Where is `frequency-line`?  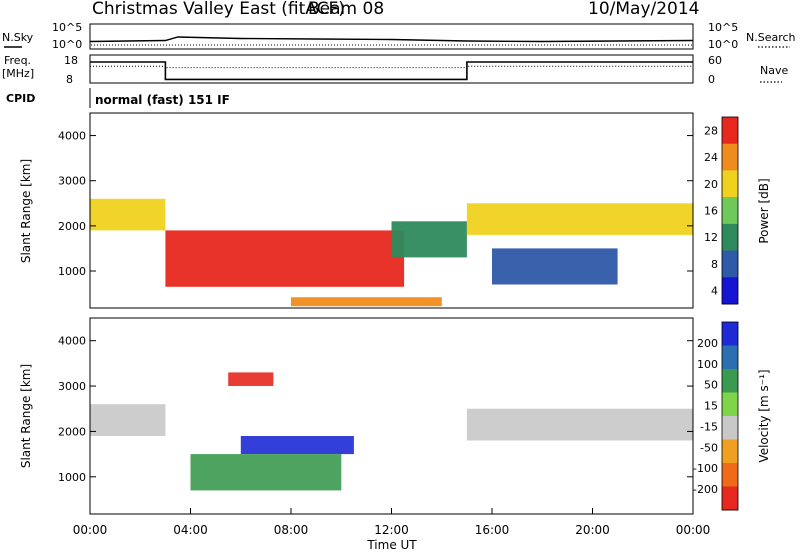
frequency-line is located at coordinates (391, 71).